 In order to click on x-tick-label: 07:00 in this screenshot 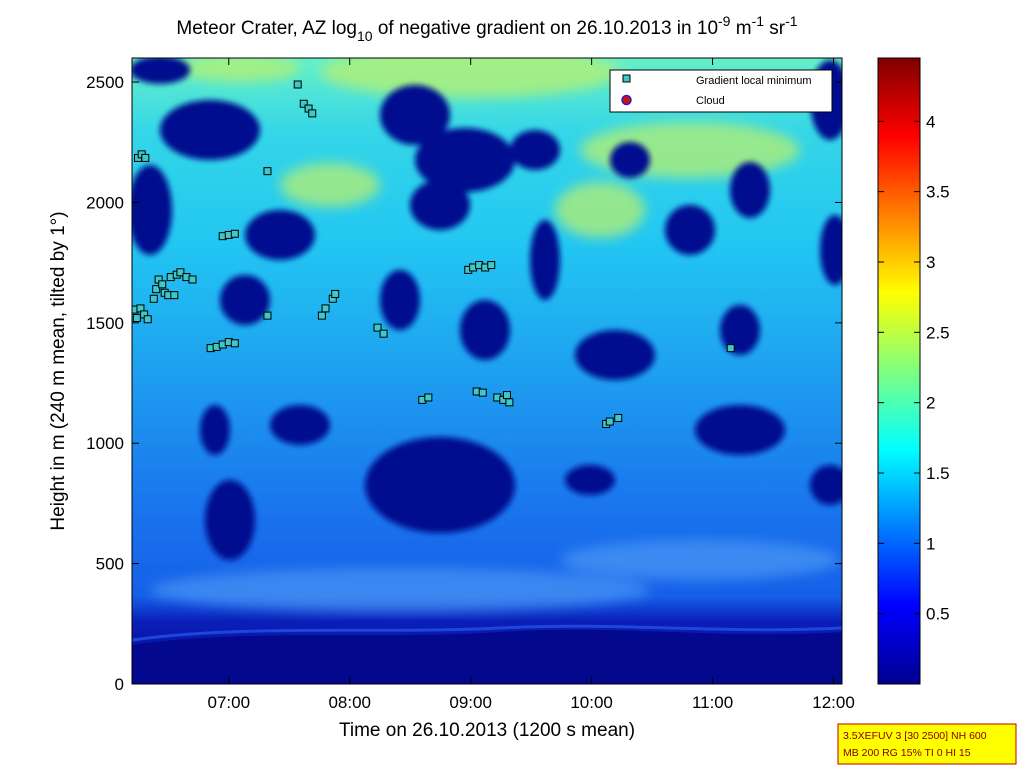, I will do `click(228, 702)`.